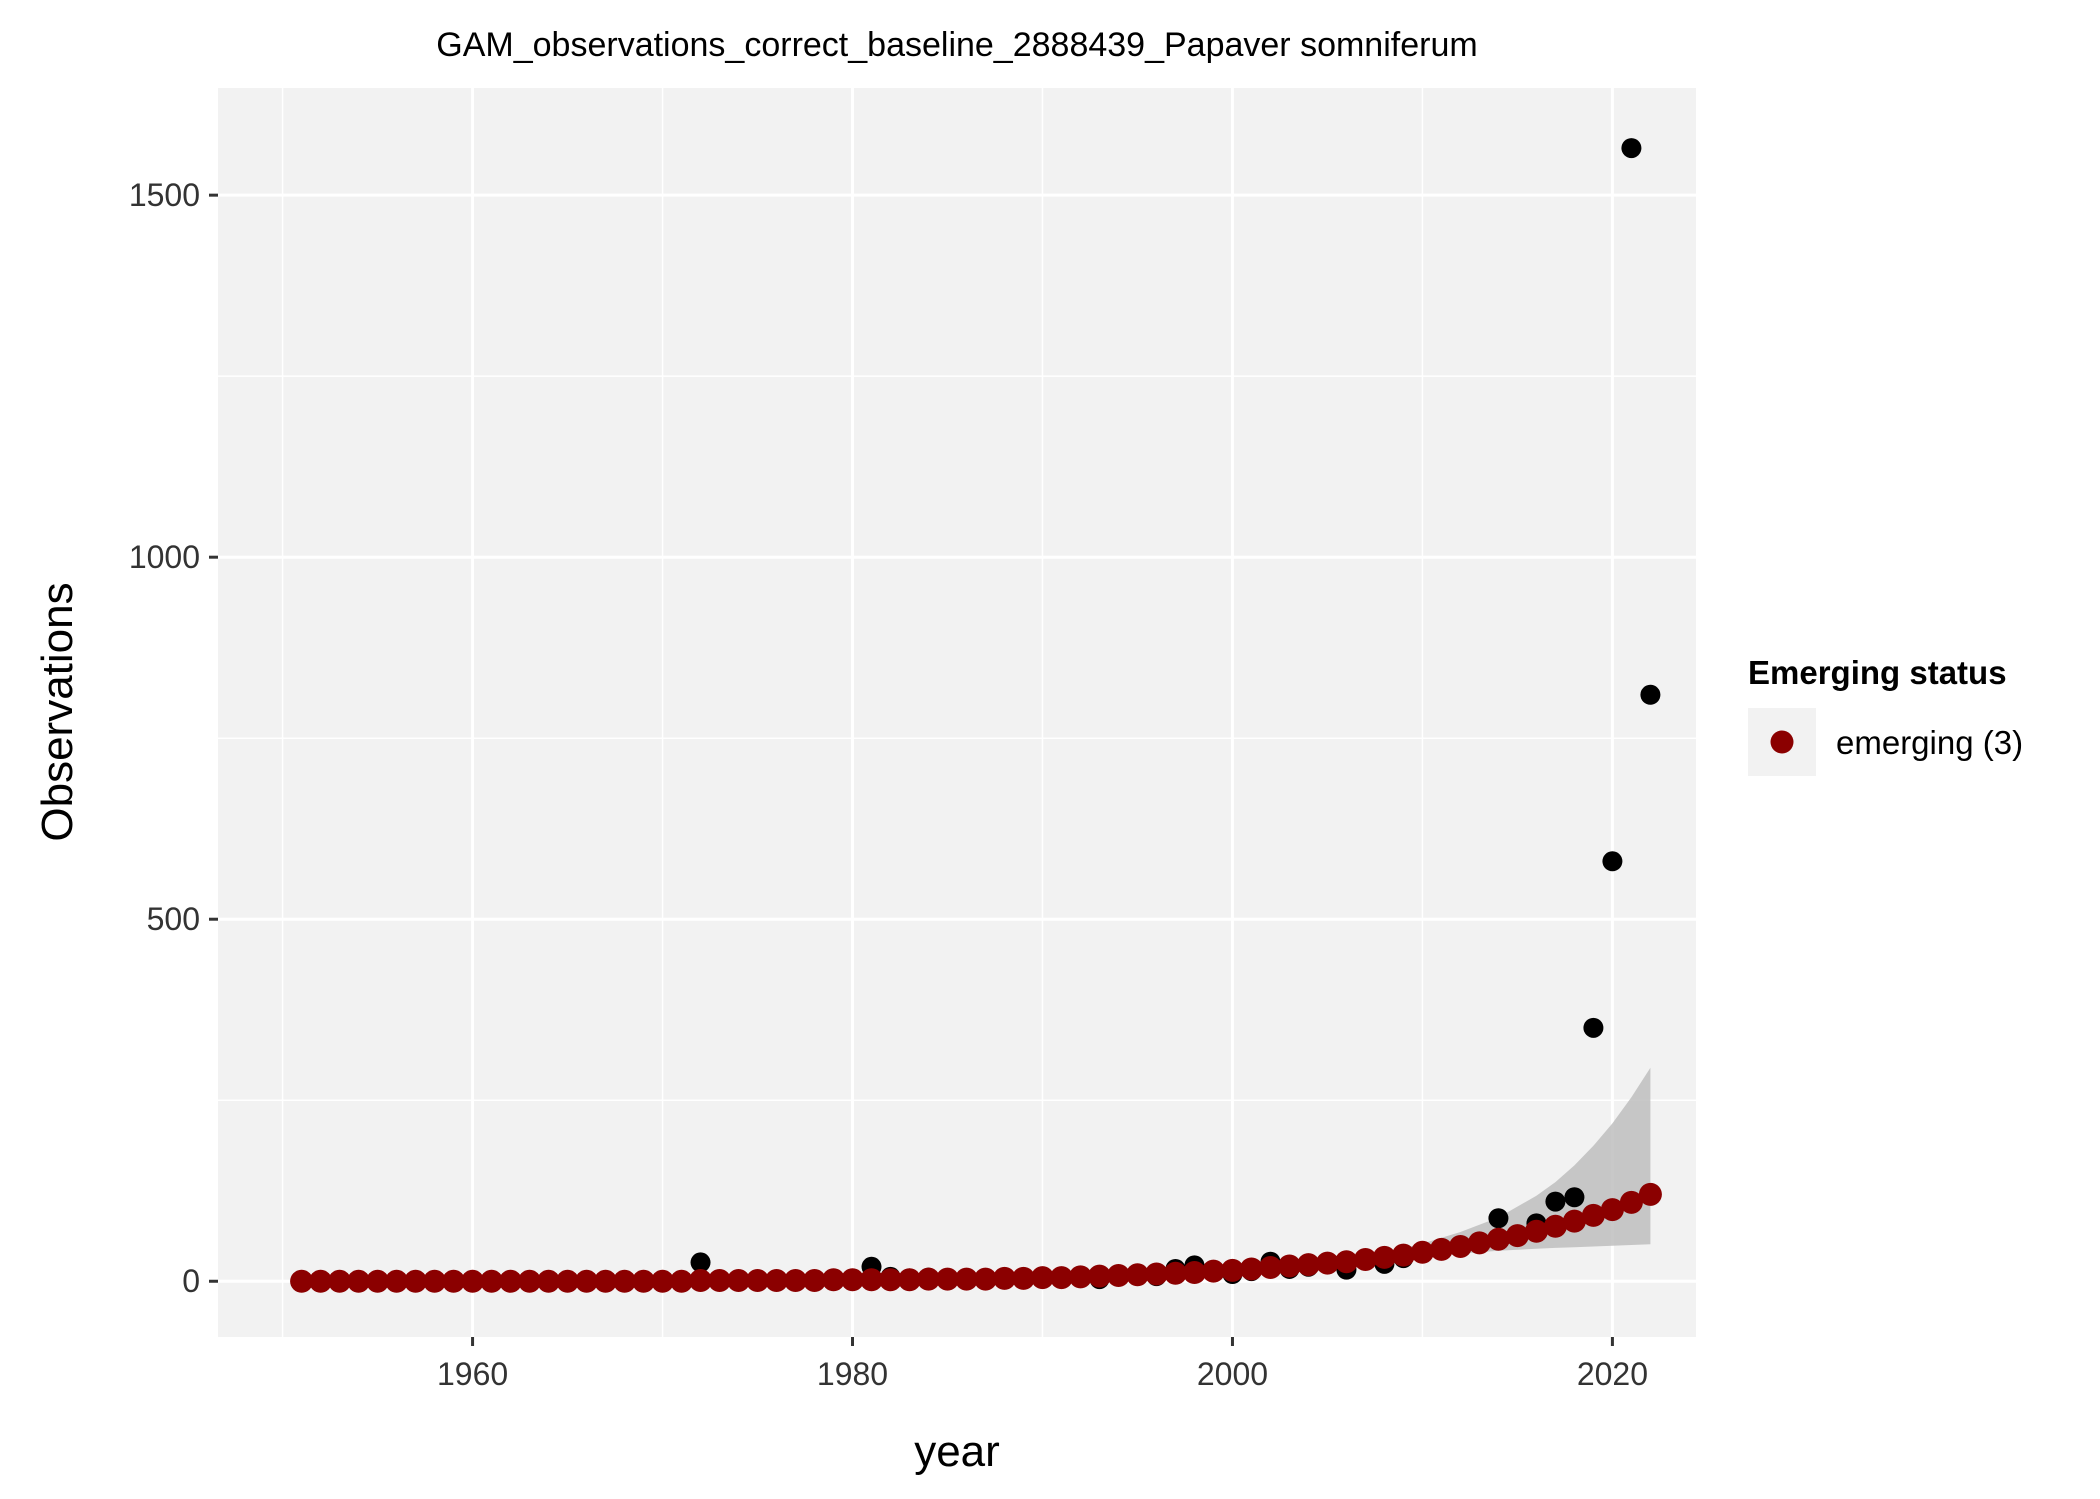 This screenshot has width=2100, height=1499. Describe the element at coordinates (1232, 1374) in the screenshot. I see `x-tick-label: 2000` at that location.